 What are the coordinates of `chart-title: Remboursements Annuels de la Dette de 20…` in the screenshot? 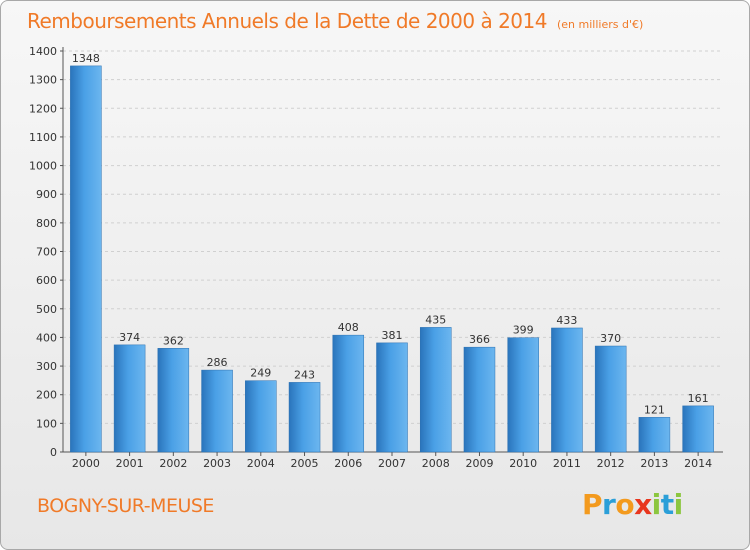 It's located at (335, 21).